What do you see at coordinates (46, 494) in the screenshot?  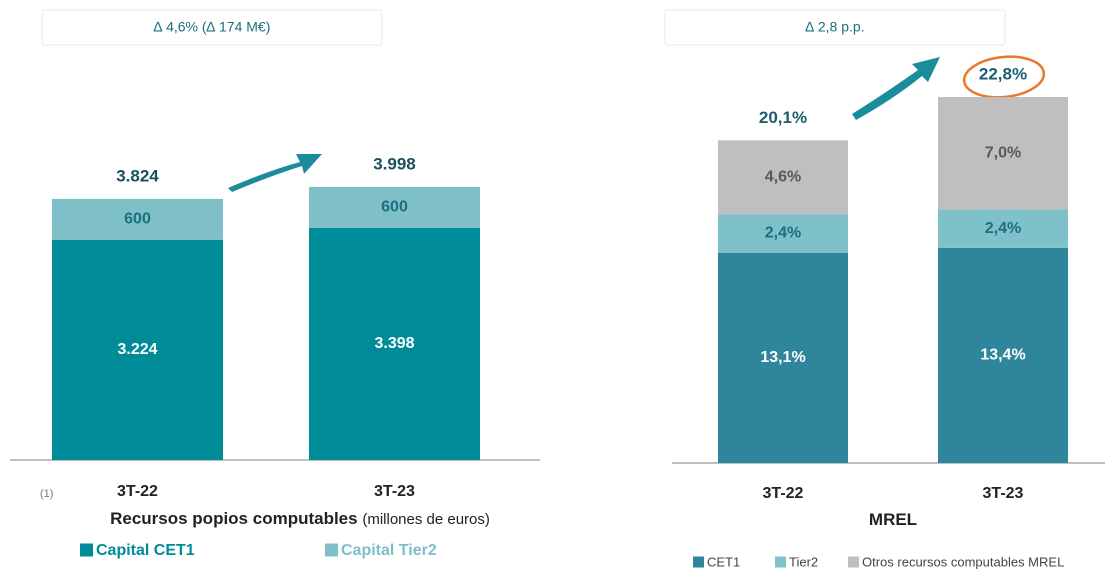 I see `footnote: (1)` at bounding box center [46, 494].